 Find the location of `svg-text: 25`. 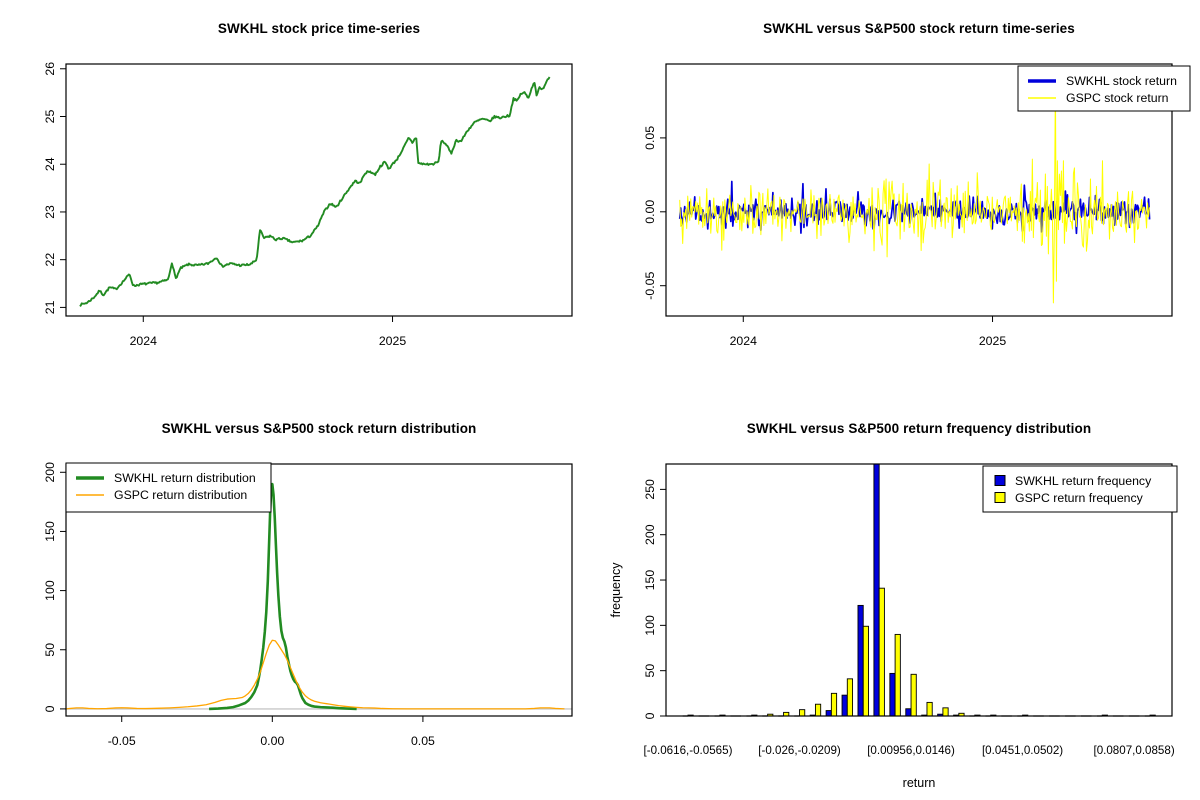

svg-text: 25 is located at coordinates (50, 117).